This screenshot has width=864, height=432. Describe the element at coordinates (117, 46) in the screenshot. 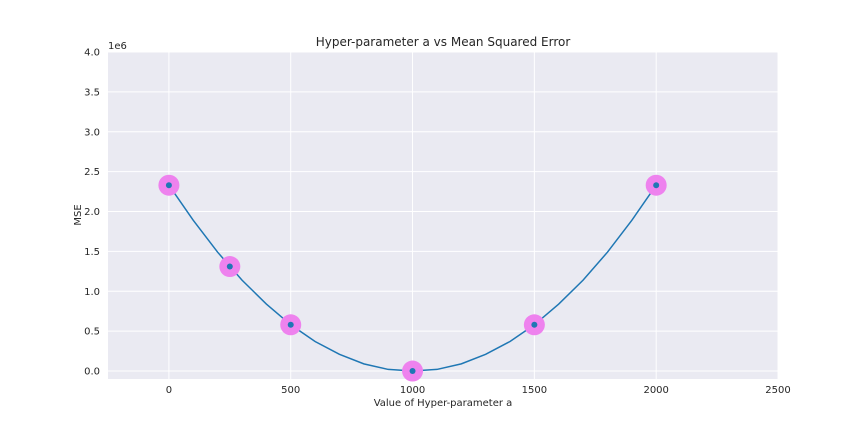

I see `y-offset-label: 1e6` at that location.